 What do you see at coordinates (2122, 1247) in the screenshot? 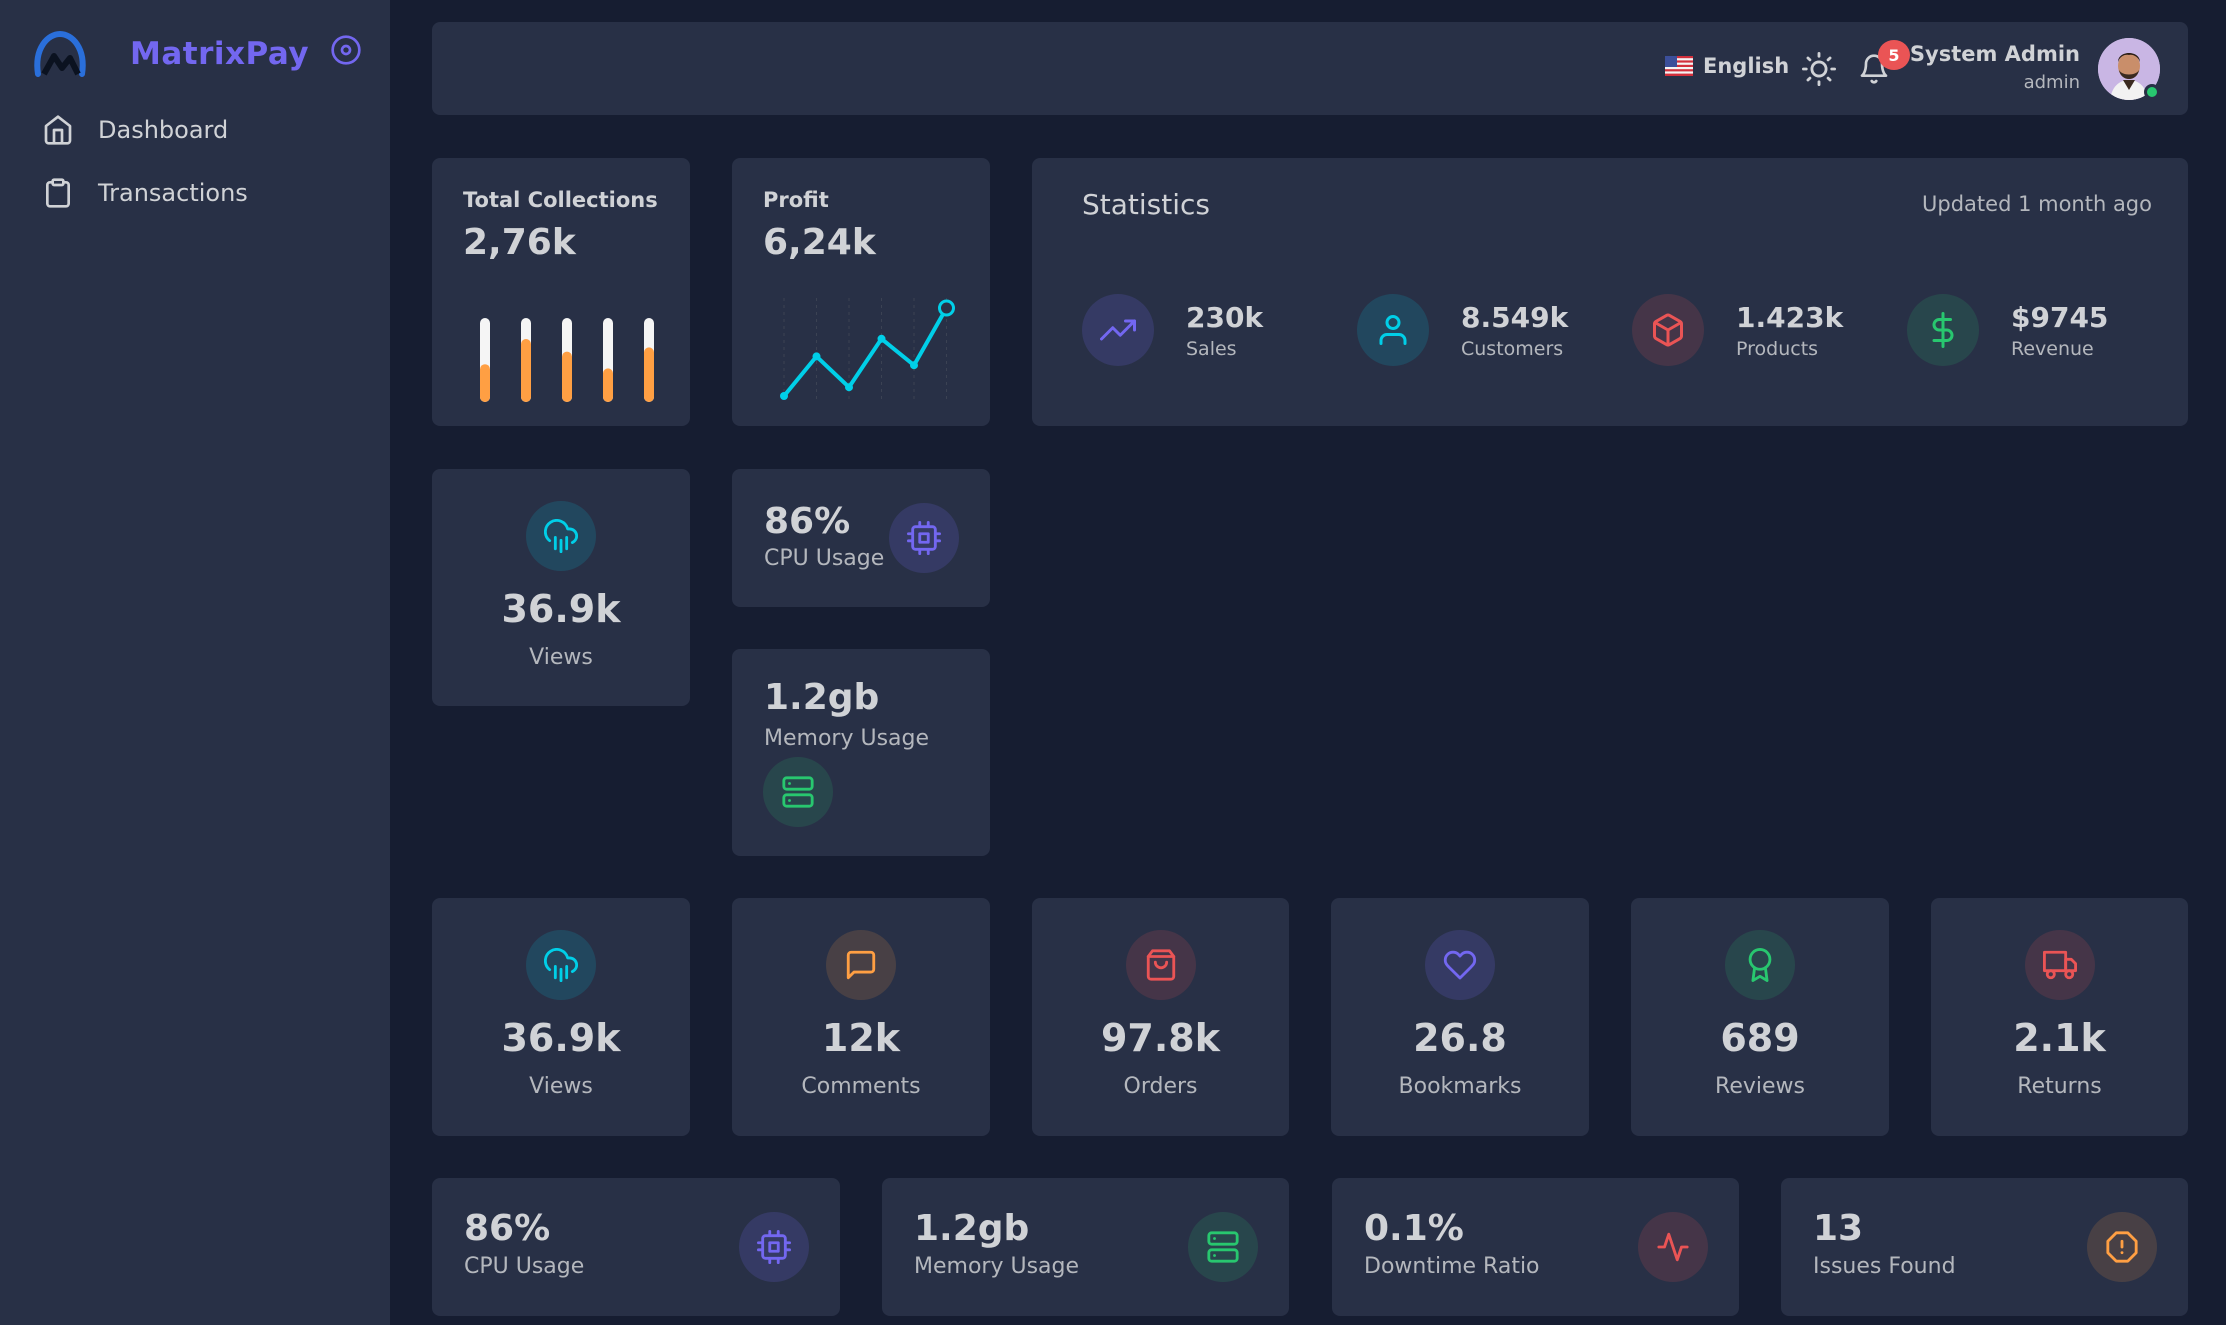
I see `alert-octagon-icon` at bounding box center [2122, 1247].